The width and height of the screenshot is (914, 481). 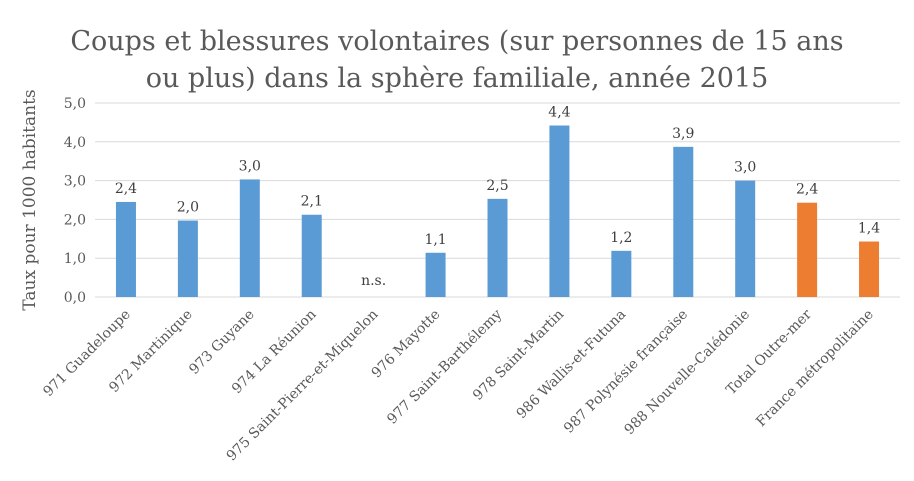 I want to click on data-label: 3,9, so click(x=683, y=134).